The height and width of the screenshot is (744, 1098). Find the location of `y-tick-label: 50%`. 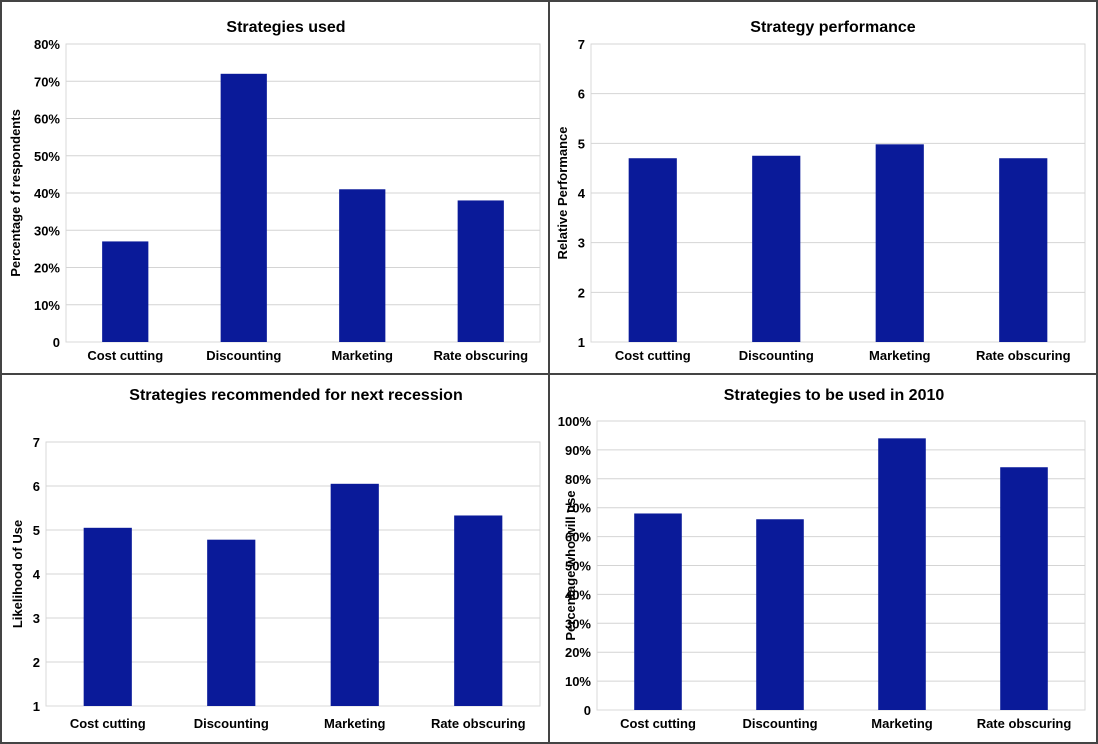

y-tick-label: 50% is located at coordinates (47, 156).